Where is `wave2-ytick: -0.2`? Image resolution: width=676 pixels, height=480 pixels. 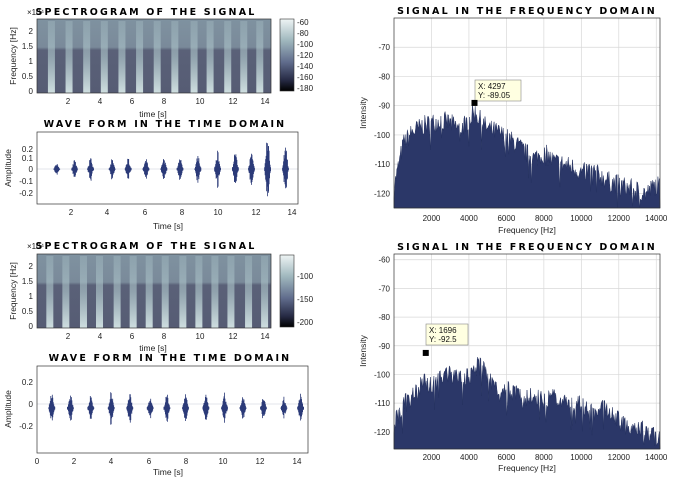
wave2-ytick: -0.2 is located at coordinates (26, 426).